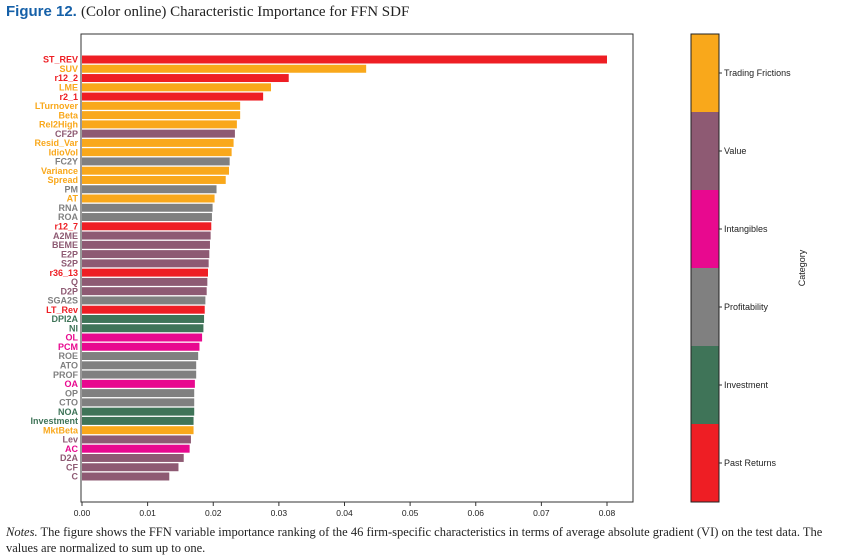 This screenshot has height=560, width=847. What do you see at coordinates (66, 162) in the screenshot?
I see `bar-label: FC2Y` at bounding box center [66, 162].